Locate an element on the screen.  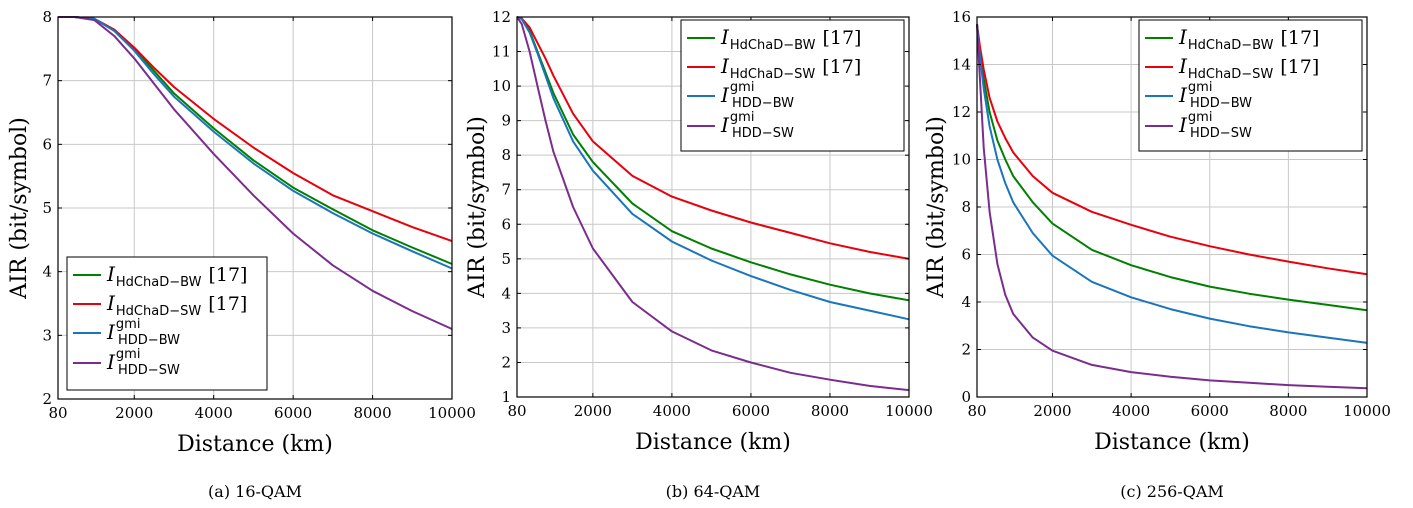
series-line-HDD−BW is located at coordinates (255, 143).